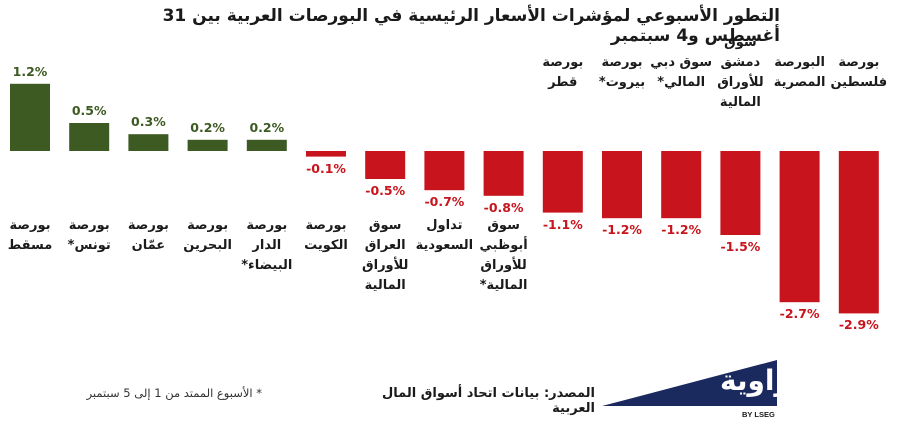 The width and height of the screenshot is (900, 427). I want to click on value-label: 0.5%, so click(89, 110).